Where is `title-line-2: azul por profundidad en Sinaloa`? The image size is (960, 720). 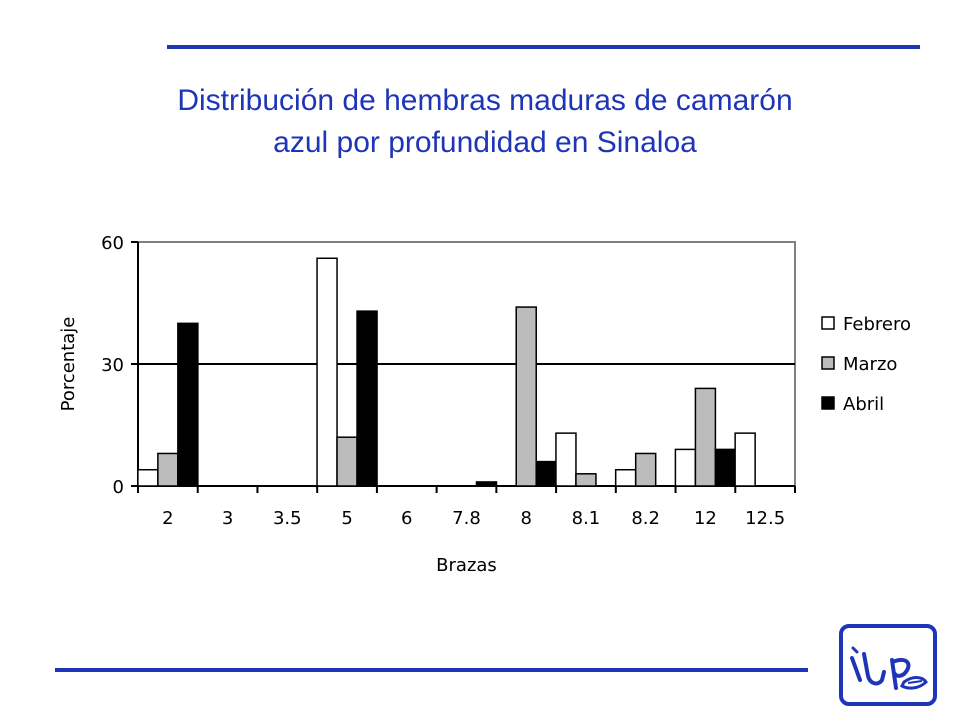 title-line-2: azul por profundidad en Sinaloa is located at coordinates (485, 142).